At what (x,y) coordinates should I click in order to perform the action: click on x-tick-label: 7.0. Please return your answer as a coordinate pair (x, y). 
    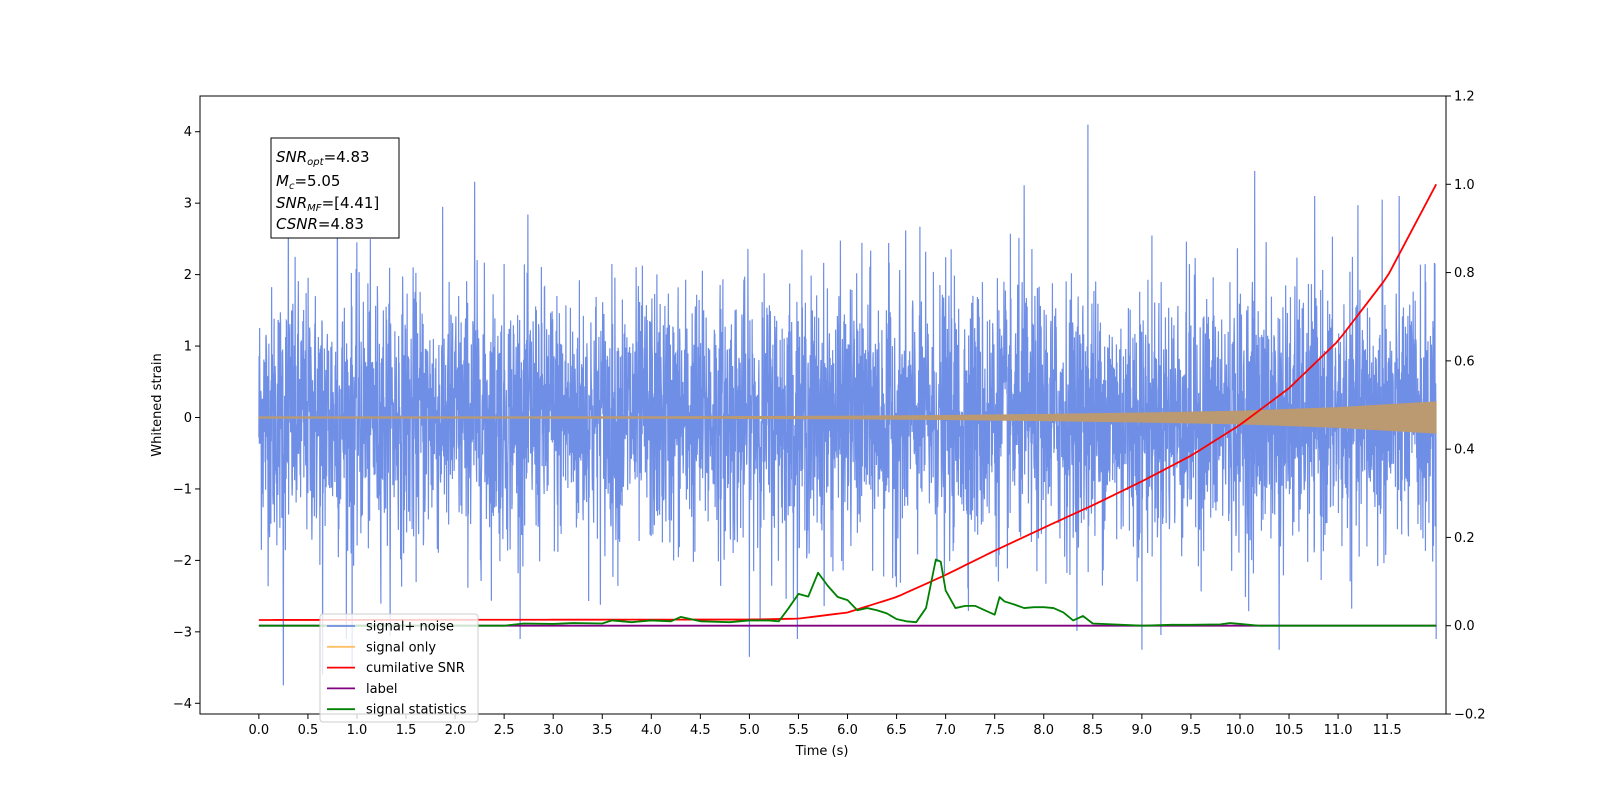
    Looking at the image, I should click on (945, 730).